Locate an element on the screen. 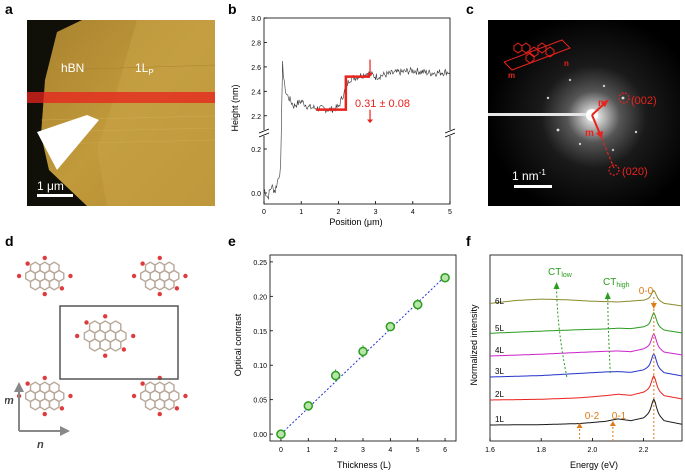  e-xtick-label: 5 is located at coordinates (418, 450).